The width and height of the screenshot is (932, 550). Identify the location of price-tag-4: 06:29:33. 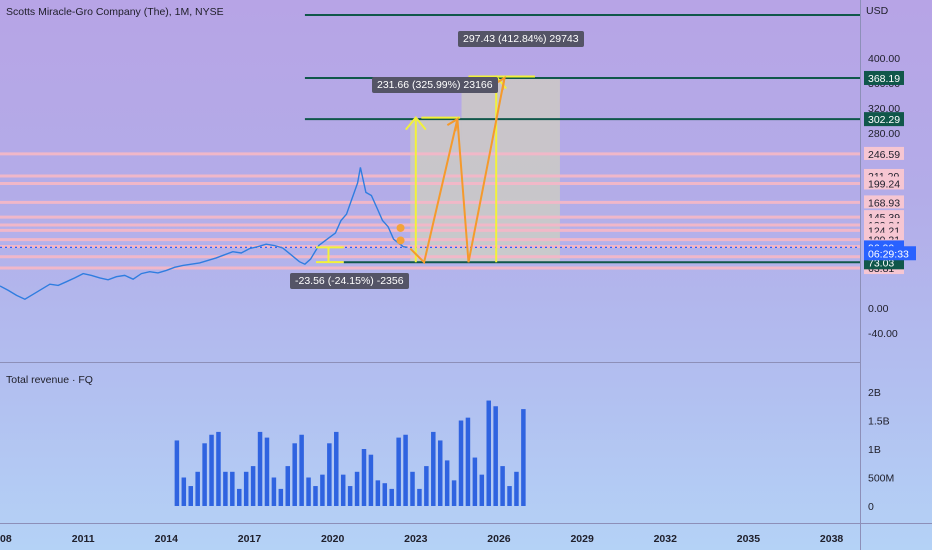
(888, 254).